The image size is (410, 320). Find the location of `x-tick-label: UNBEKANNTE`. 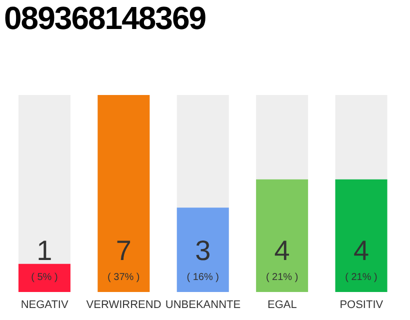

x-tick-label: UNBEKANNTE is located at coordinates (203, 304).